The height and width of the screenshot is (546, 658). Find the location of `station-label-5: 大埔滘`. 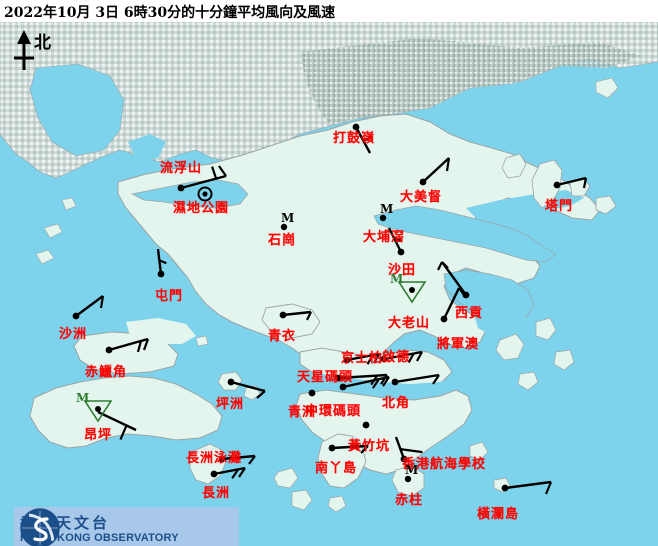

station-label-5: 大埔滘 is located at coordinates (384, 237).